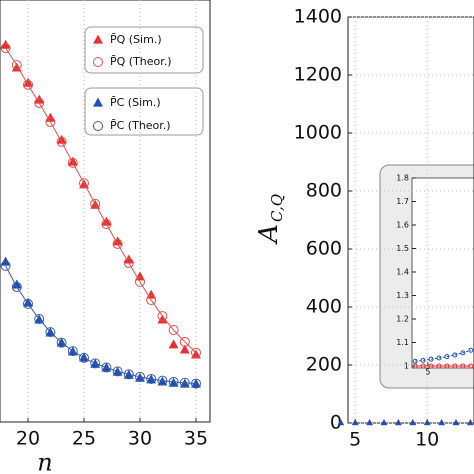  I want to click on x-tick-label: 20, so click(28, 439).